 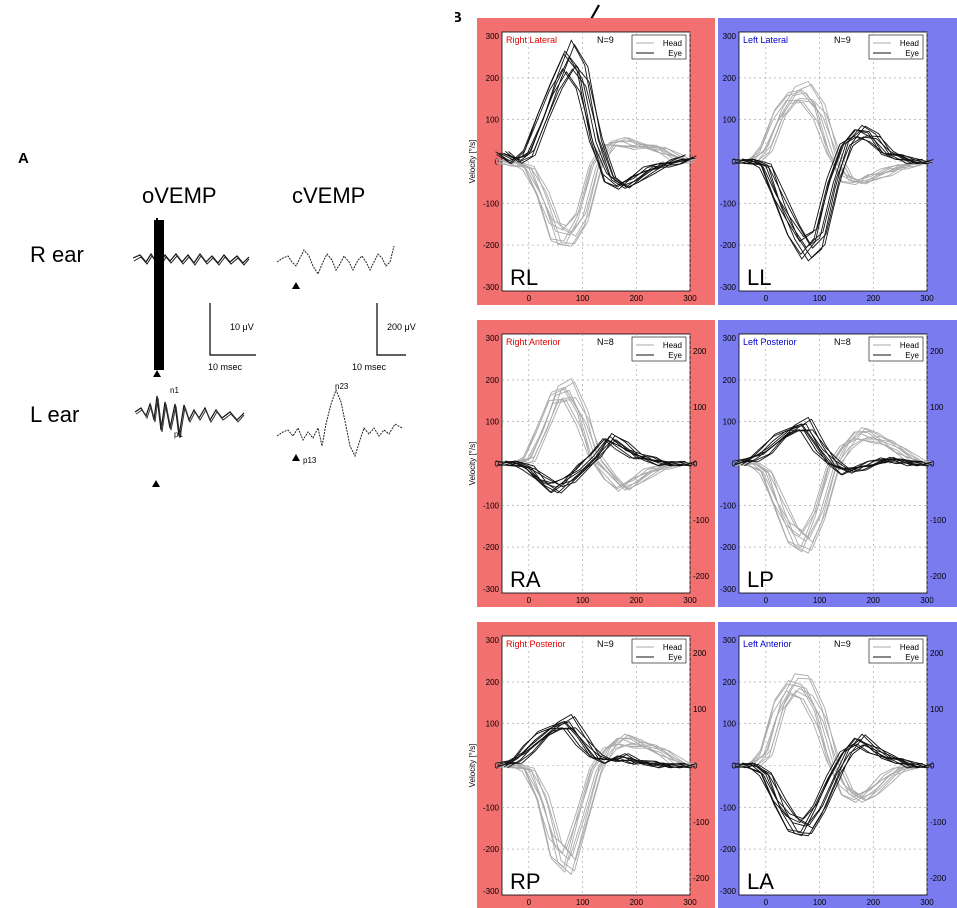 What do you see at coordinates (179, 195) in the screenshot?
I see `ovemp-header: oVEMP` at bounding box center [179, 195].